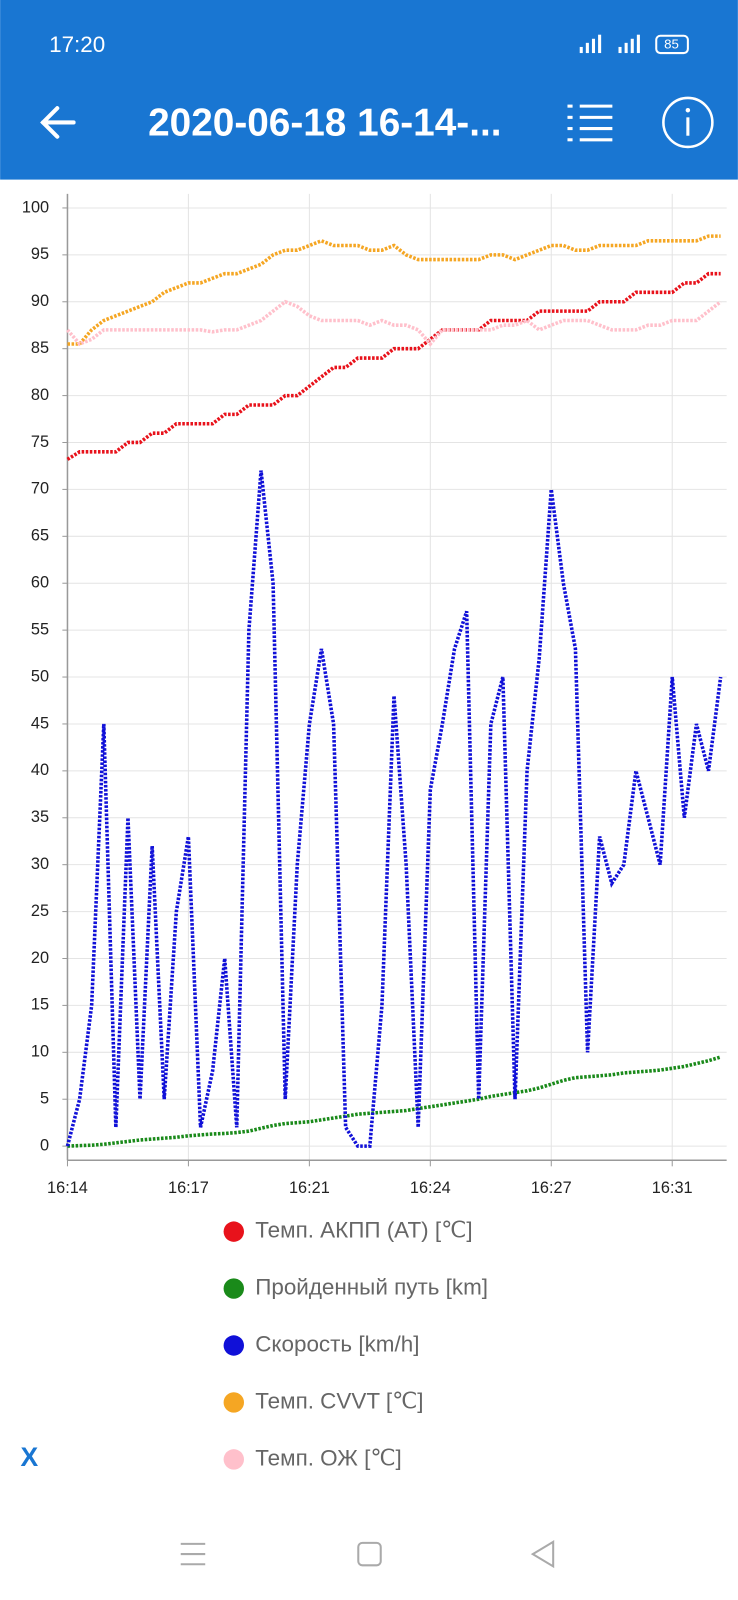  Describe the element at coordinates (337, 1343) in the screenshot. I see `legend-label: Скорость [km/h]` at that location.